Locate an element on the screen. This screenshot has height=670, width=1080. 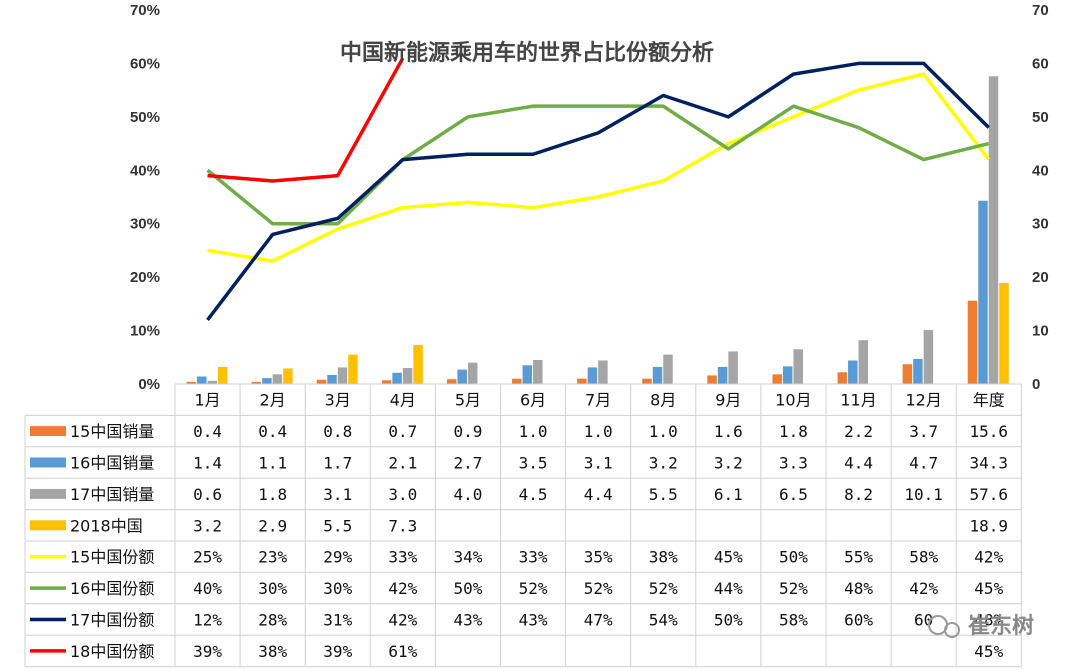
watermark-icon-small is located at coordinates (952, 630).